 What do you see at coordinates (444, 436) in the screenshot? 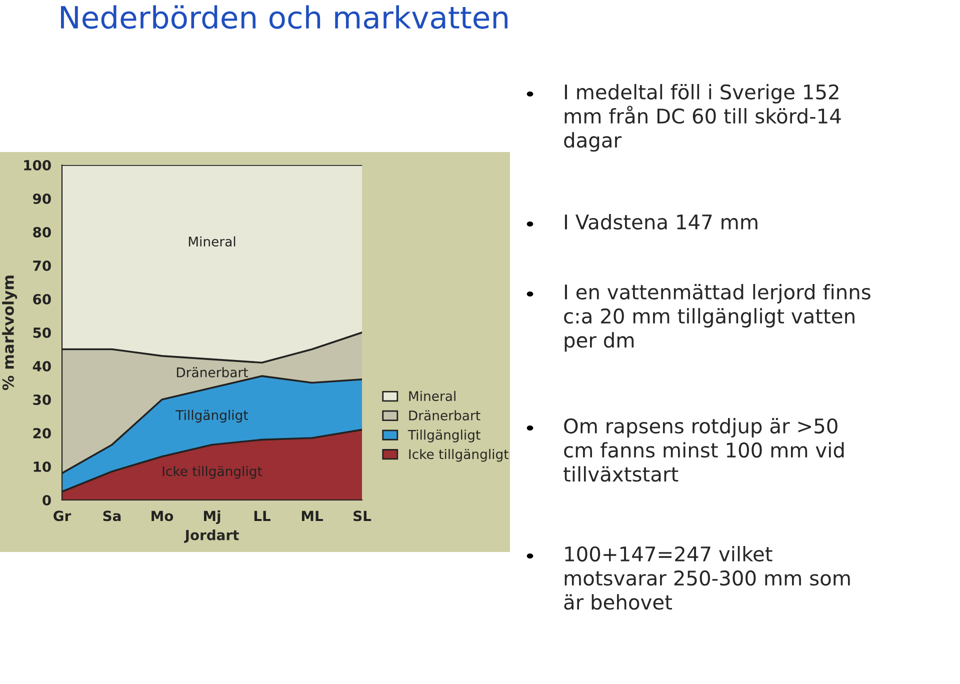
I see `legend-label: Tillgängligt` at bounding box center [444, 436].